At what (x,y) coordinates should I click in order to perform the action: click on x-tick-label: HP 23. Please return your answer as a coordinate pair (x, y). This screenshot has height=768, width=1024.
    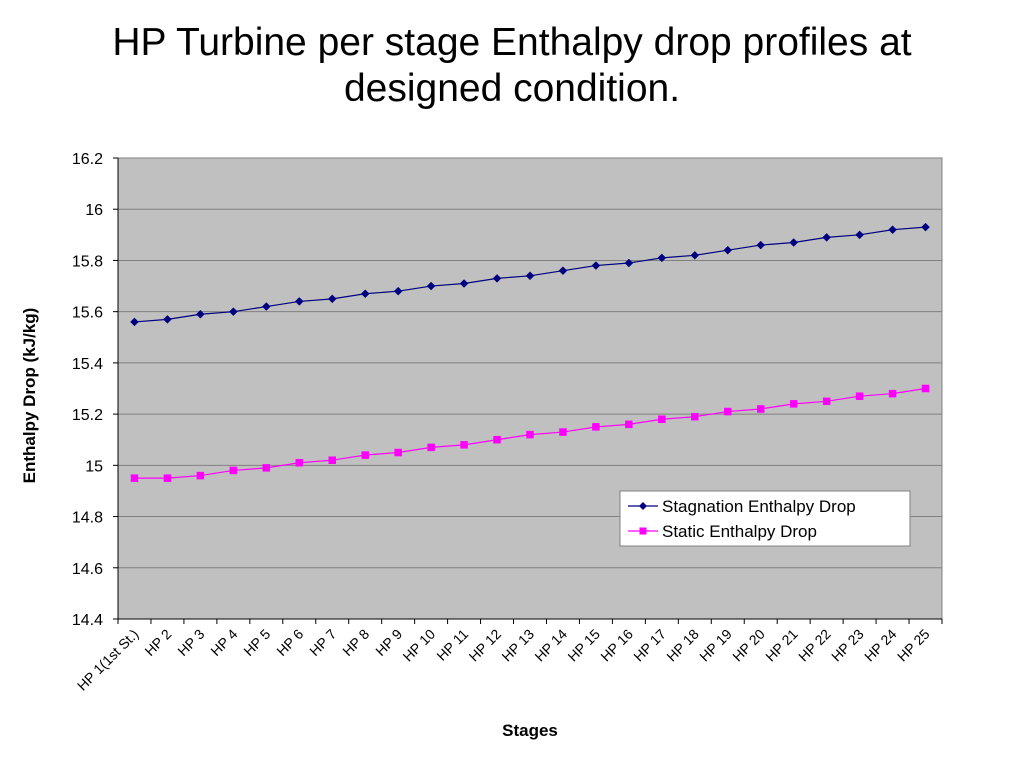
    Looking at the image, I should click on (847, 645).